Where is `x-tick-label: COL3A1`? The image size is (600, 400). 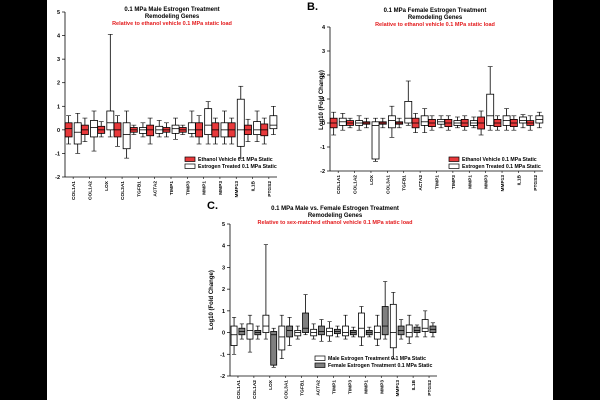 x-tick-label: COL3A1 is located at coordinates (287, 389).